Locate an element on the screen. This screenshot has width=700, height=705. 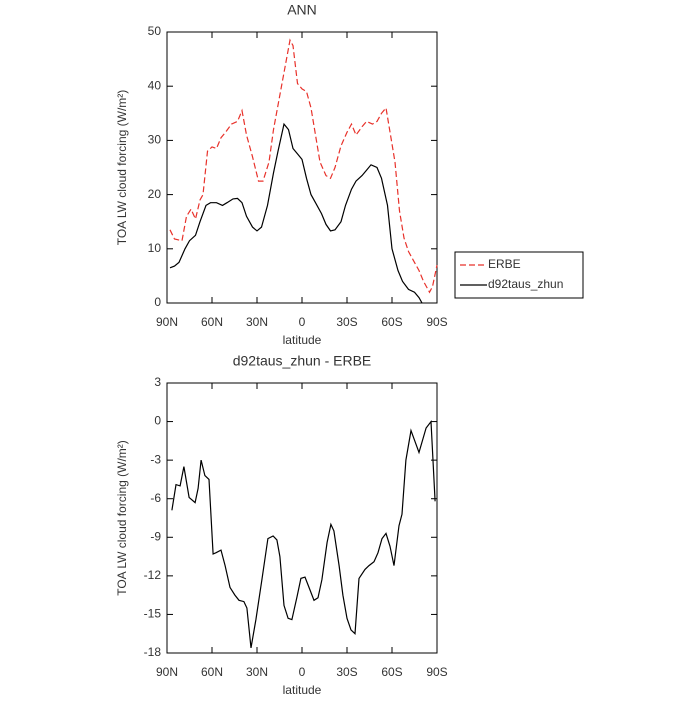
y-tick-label: 10 is located at coordinates (155, 248).